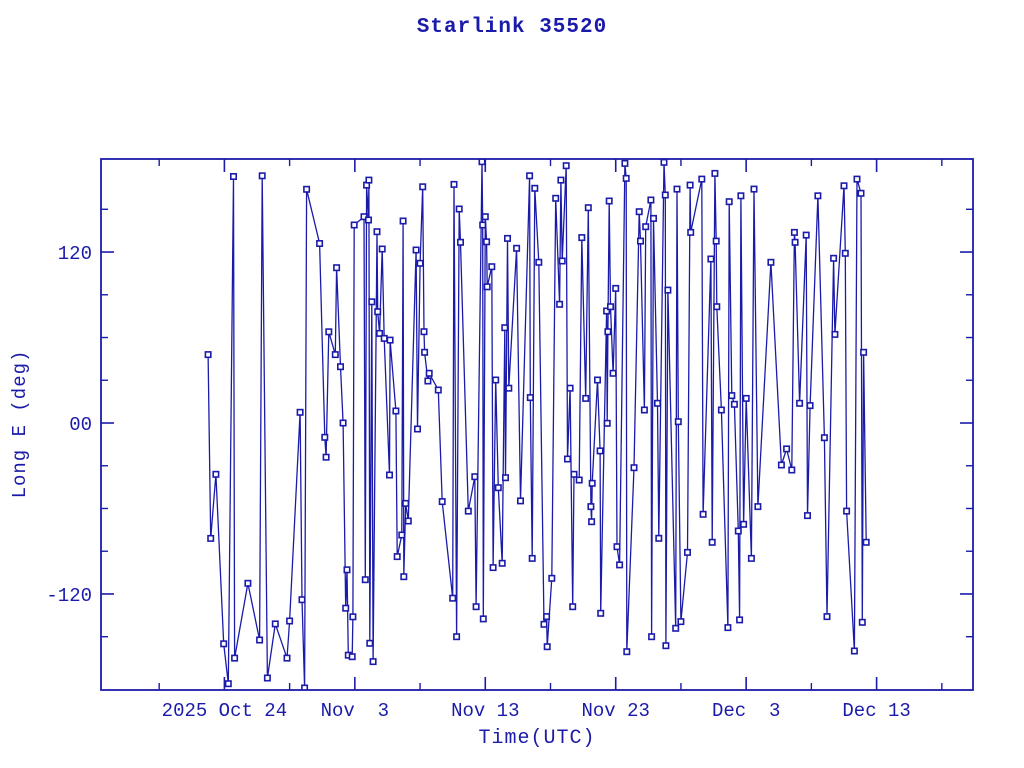 The width and height of the screenshot is (1024, 768). What do you see at coordinates (355, 711) in the screenshot?
I see `x-tick-label: Nov 3` at bounding box center [355, 711].